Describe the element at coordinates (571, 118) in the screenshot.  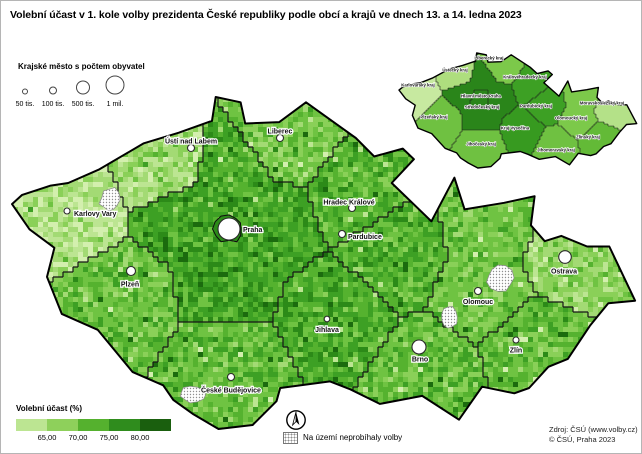
I see `region-label: Olomoucký kraj` at that location.